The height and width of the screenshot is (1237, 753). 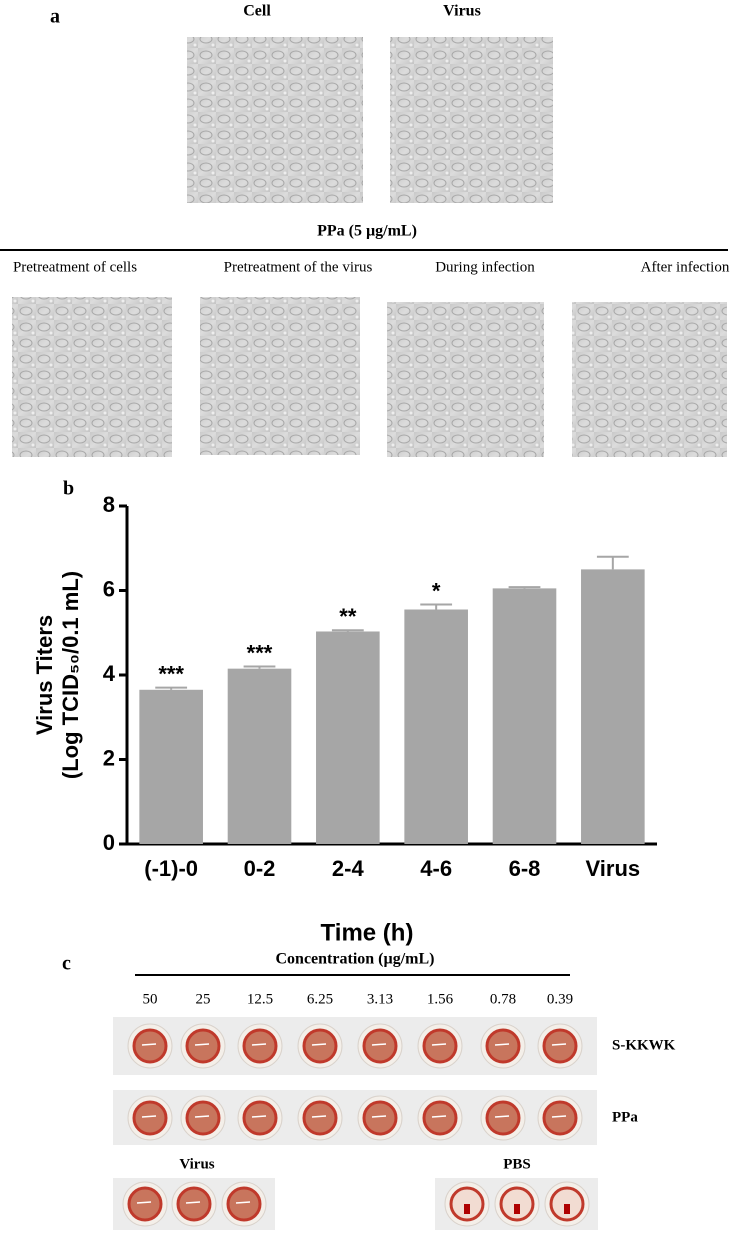 What do you see at coordinates (355, 959) in the screenshot?
I see `panel-title: Concentration (µg/mL)` at bounding box center [355, 959].